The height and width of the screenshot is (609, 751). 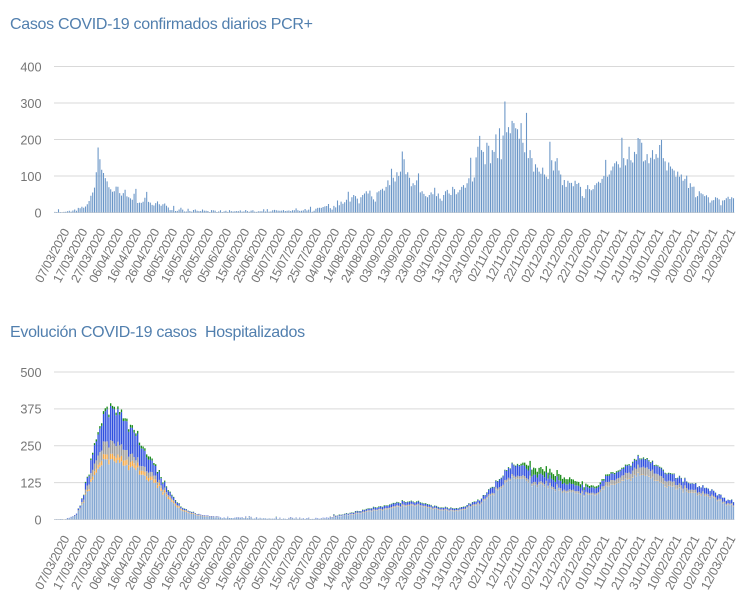 What do you see at coordinates (161, 24) in the screenshot?
I see `svg-text:Casos COVID-19 confirmados dia: Casos COVID-19 confirmados diarios PCR+` at bounding box center [161, 24].